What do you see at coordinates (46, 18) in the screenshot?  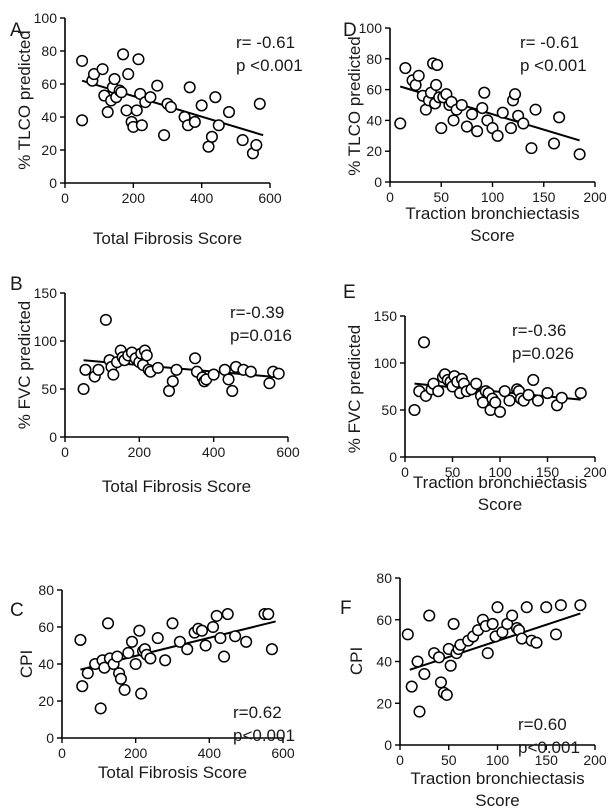 I see `y-tick-label: 100` at bounding box center [46, 18].